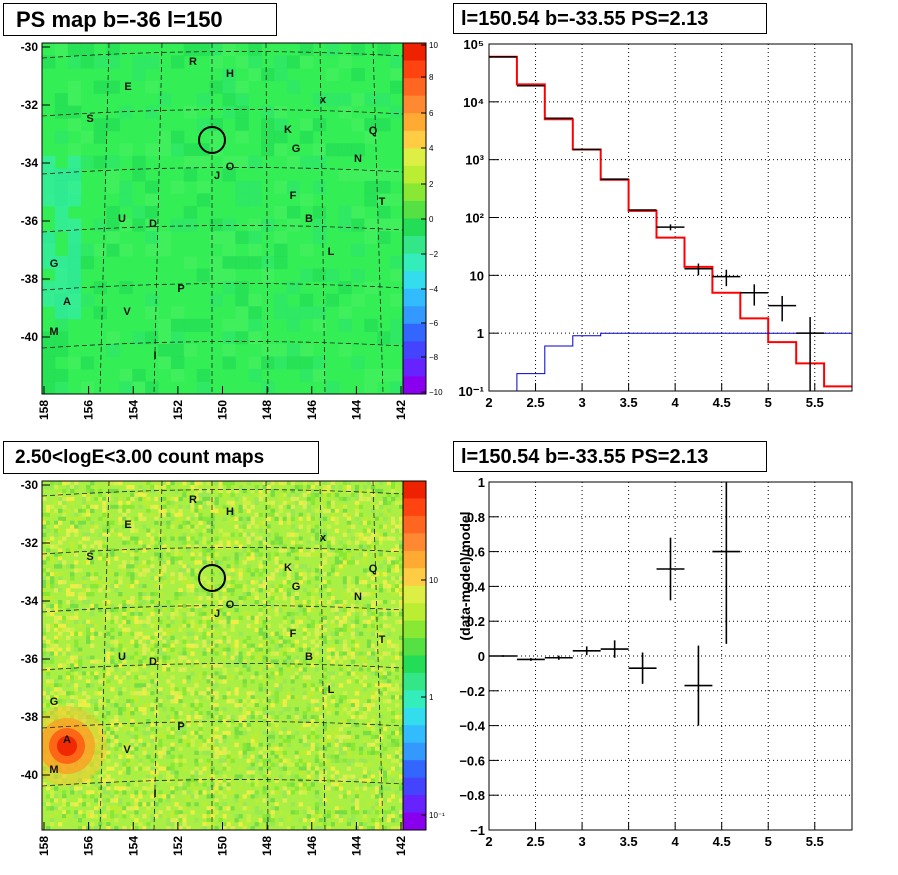 The width and height of the screenshot is (898, 875). Describe the element at coordinates (30, 163) in the screenshot. I see `ps-map-y-tick-label: -34` at that location.